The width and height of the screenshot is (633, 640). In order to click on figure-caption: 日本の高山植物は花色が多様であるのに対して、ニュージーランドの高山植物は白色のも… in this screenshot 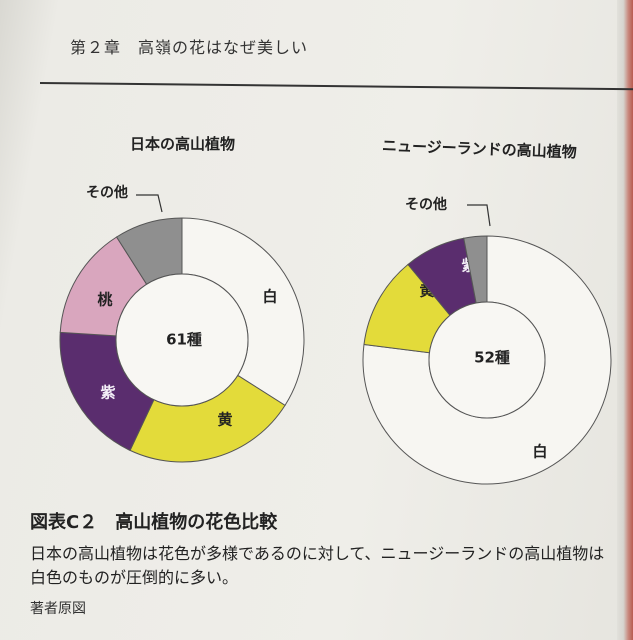, I will do `click(317, 565)`.